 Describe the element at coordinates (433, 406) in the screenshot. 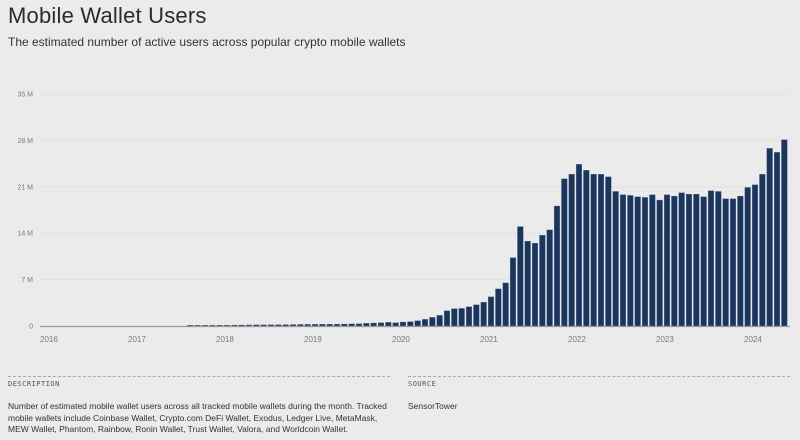

I see `source-text: SensorTower` at that location.